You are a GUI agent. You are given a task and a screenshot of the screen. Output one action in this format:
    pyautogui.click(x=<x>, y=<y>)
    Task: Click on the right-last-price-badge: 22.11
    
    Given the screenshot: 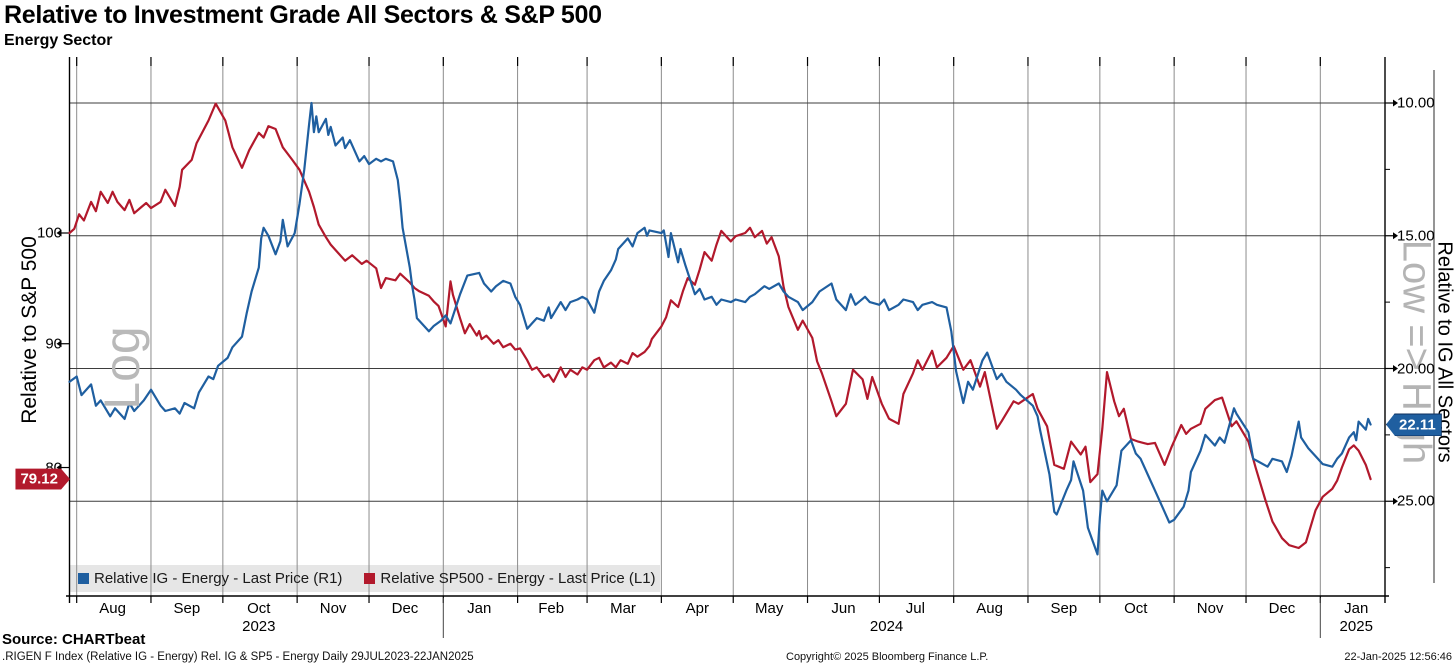 What is the action you would take?
    pyautogui.click(x=1414, y=425)
    